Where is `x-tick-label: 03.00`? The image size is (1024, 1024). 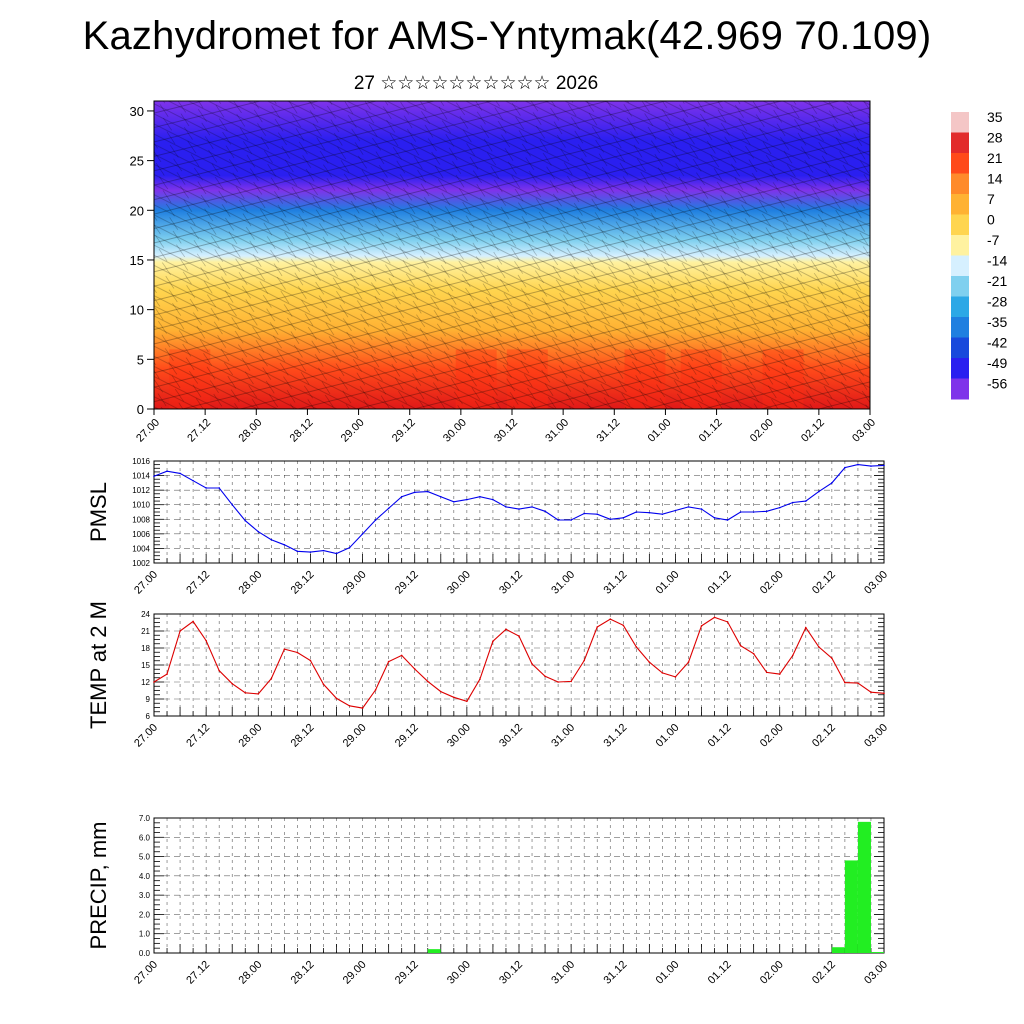
x-tick-label: 03.00 is located at coordinates (876, 973).